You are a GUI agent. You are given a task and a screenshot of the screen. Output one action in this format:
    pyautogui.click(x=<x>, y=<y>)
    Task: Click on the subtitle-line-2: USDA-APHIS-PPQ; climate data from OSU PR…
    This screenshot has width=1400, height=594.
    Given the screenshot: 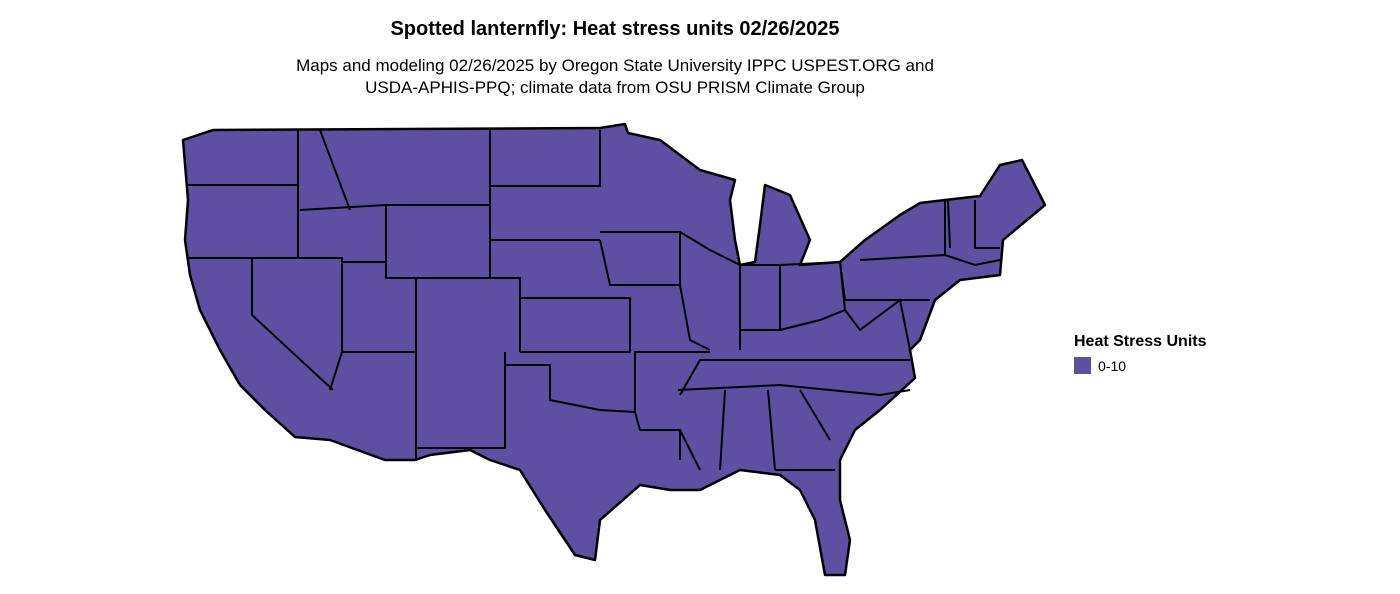 What is the action you would take?
    pyautogui.click(x=615, y=87)
    